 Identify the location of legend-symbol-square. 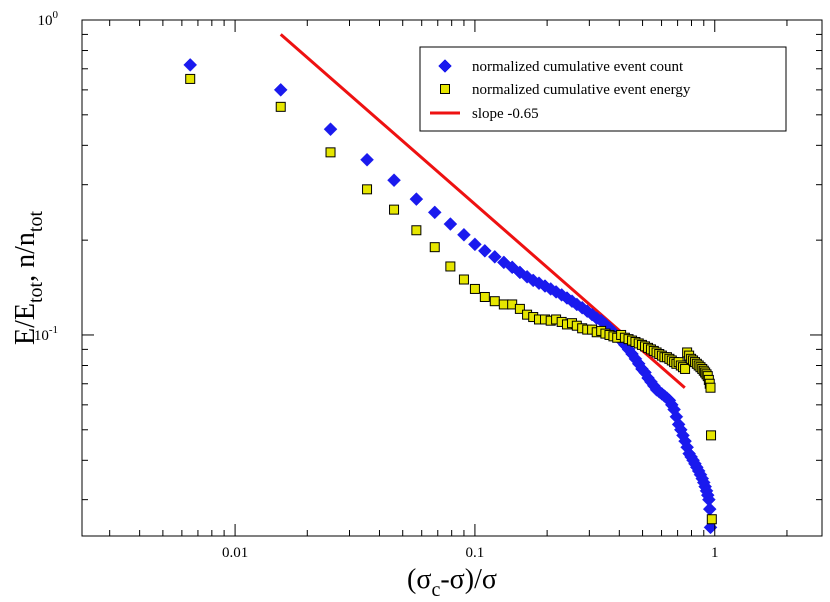
(445, 89).